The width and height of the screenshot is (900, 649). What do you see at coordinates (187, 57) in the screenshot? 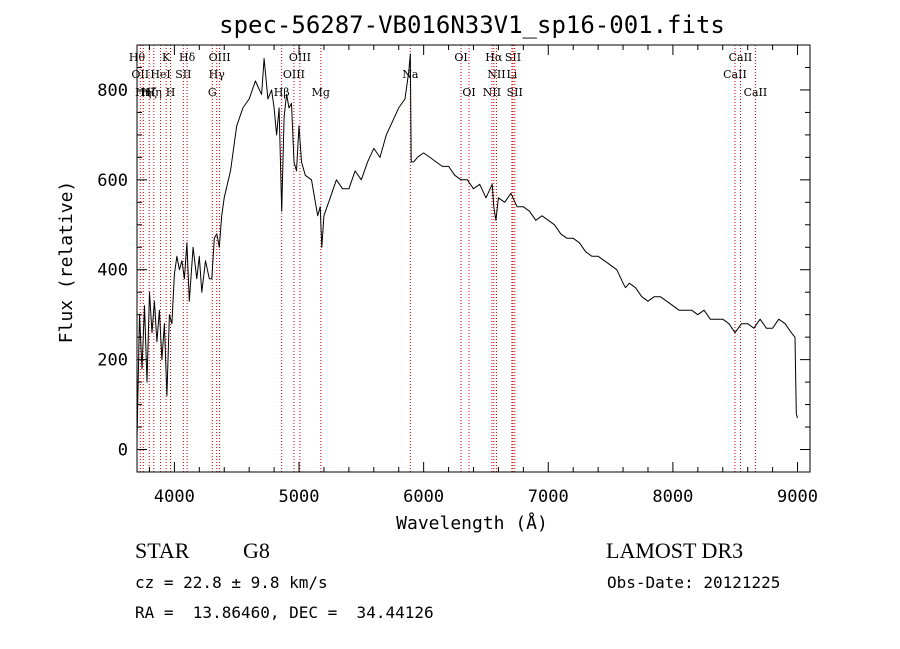
I see `spectral-line-label: Hδ` at bounding box center [187, 57].